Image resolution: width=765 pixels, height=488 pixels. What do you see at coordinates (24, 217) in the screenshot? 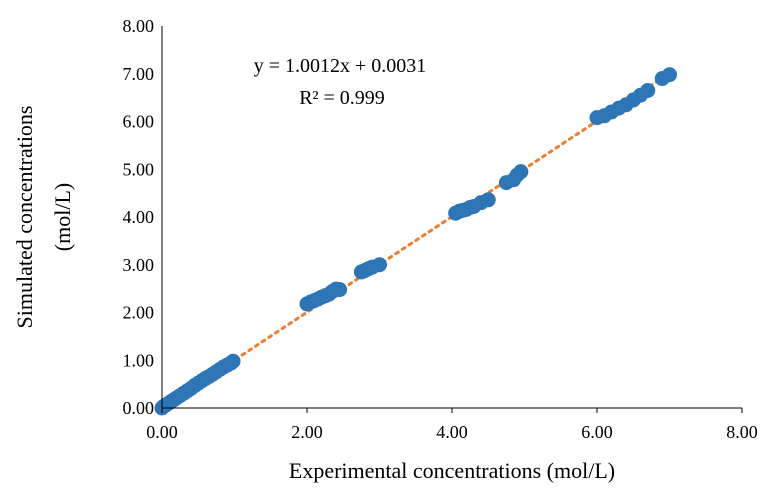
I see `y-axis-title-line-1: Simulated concentrations` at bounding box center [24, 217].